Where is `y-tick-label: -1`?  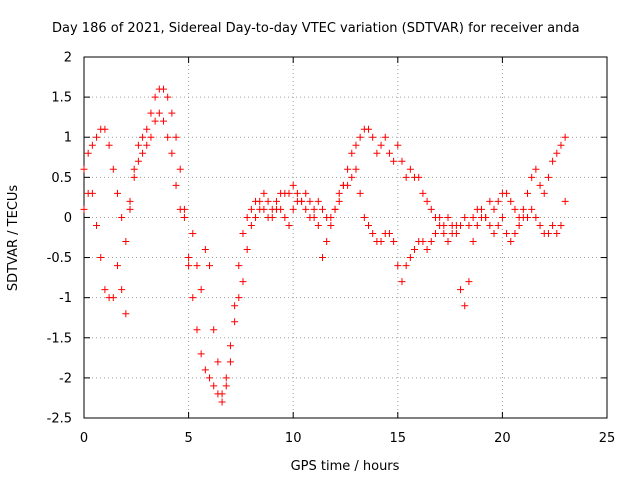
y-tick-label: -1 is located at coordinates (65, 298).